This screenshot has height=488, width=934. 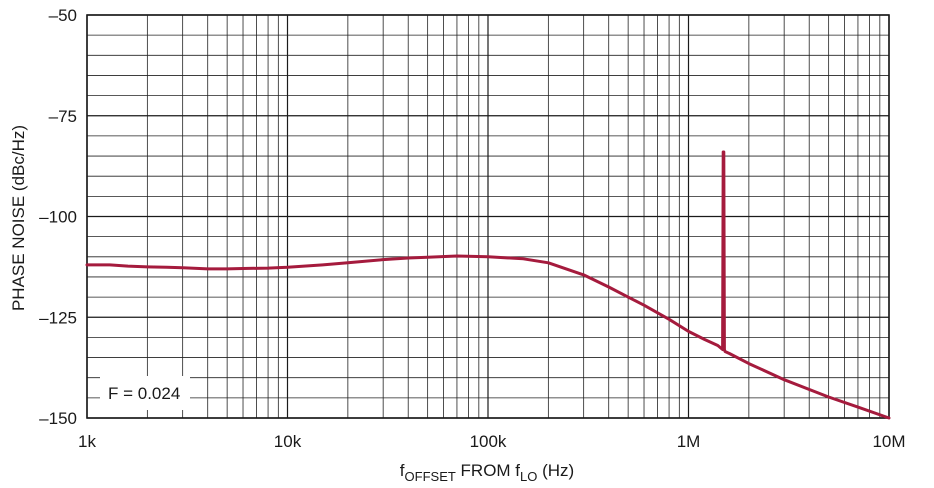 I want to click on x-tick-label: 1k, so click(x=87, y=441).